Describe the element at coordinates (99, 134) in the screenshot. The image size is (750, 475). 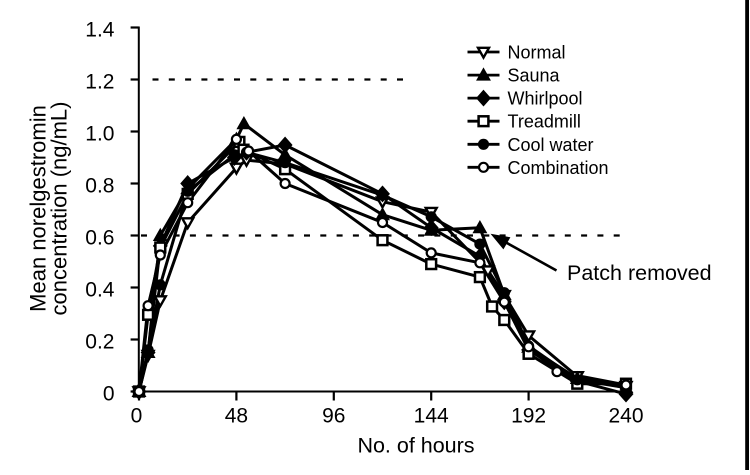
I see `svg-text: 1.0` at that location.